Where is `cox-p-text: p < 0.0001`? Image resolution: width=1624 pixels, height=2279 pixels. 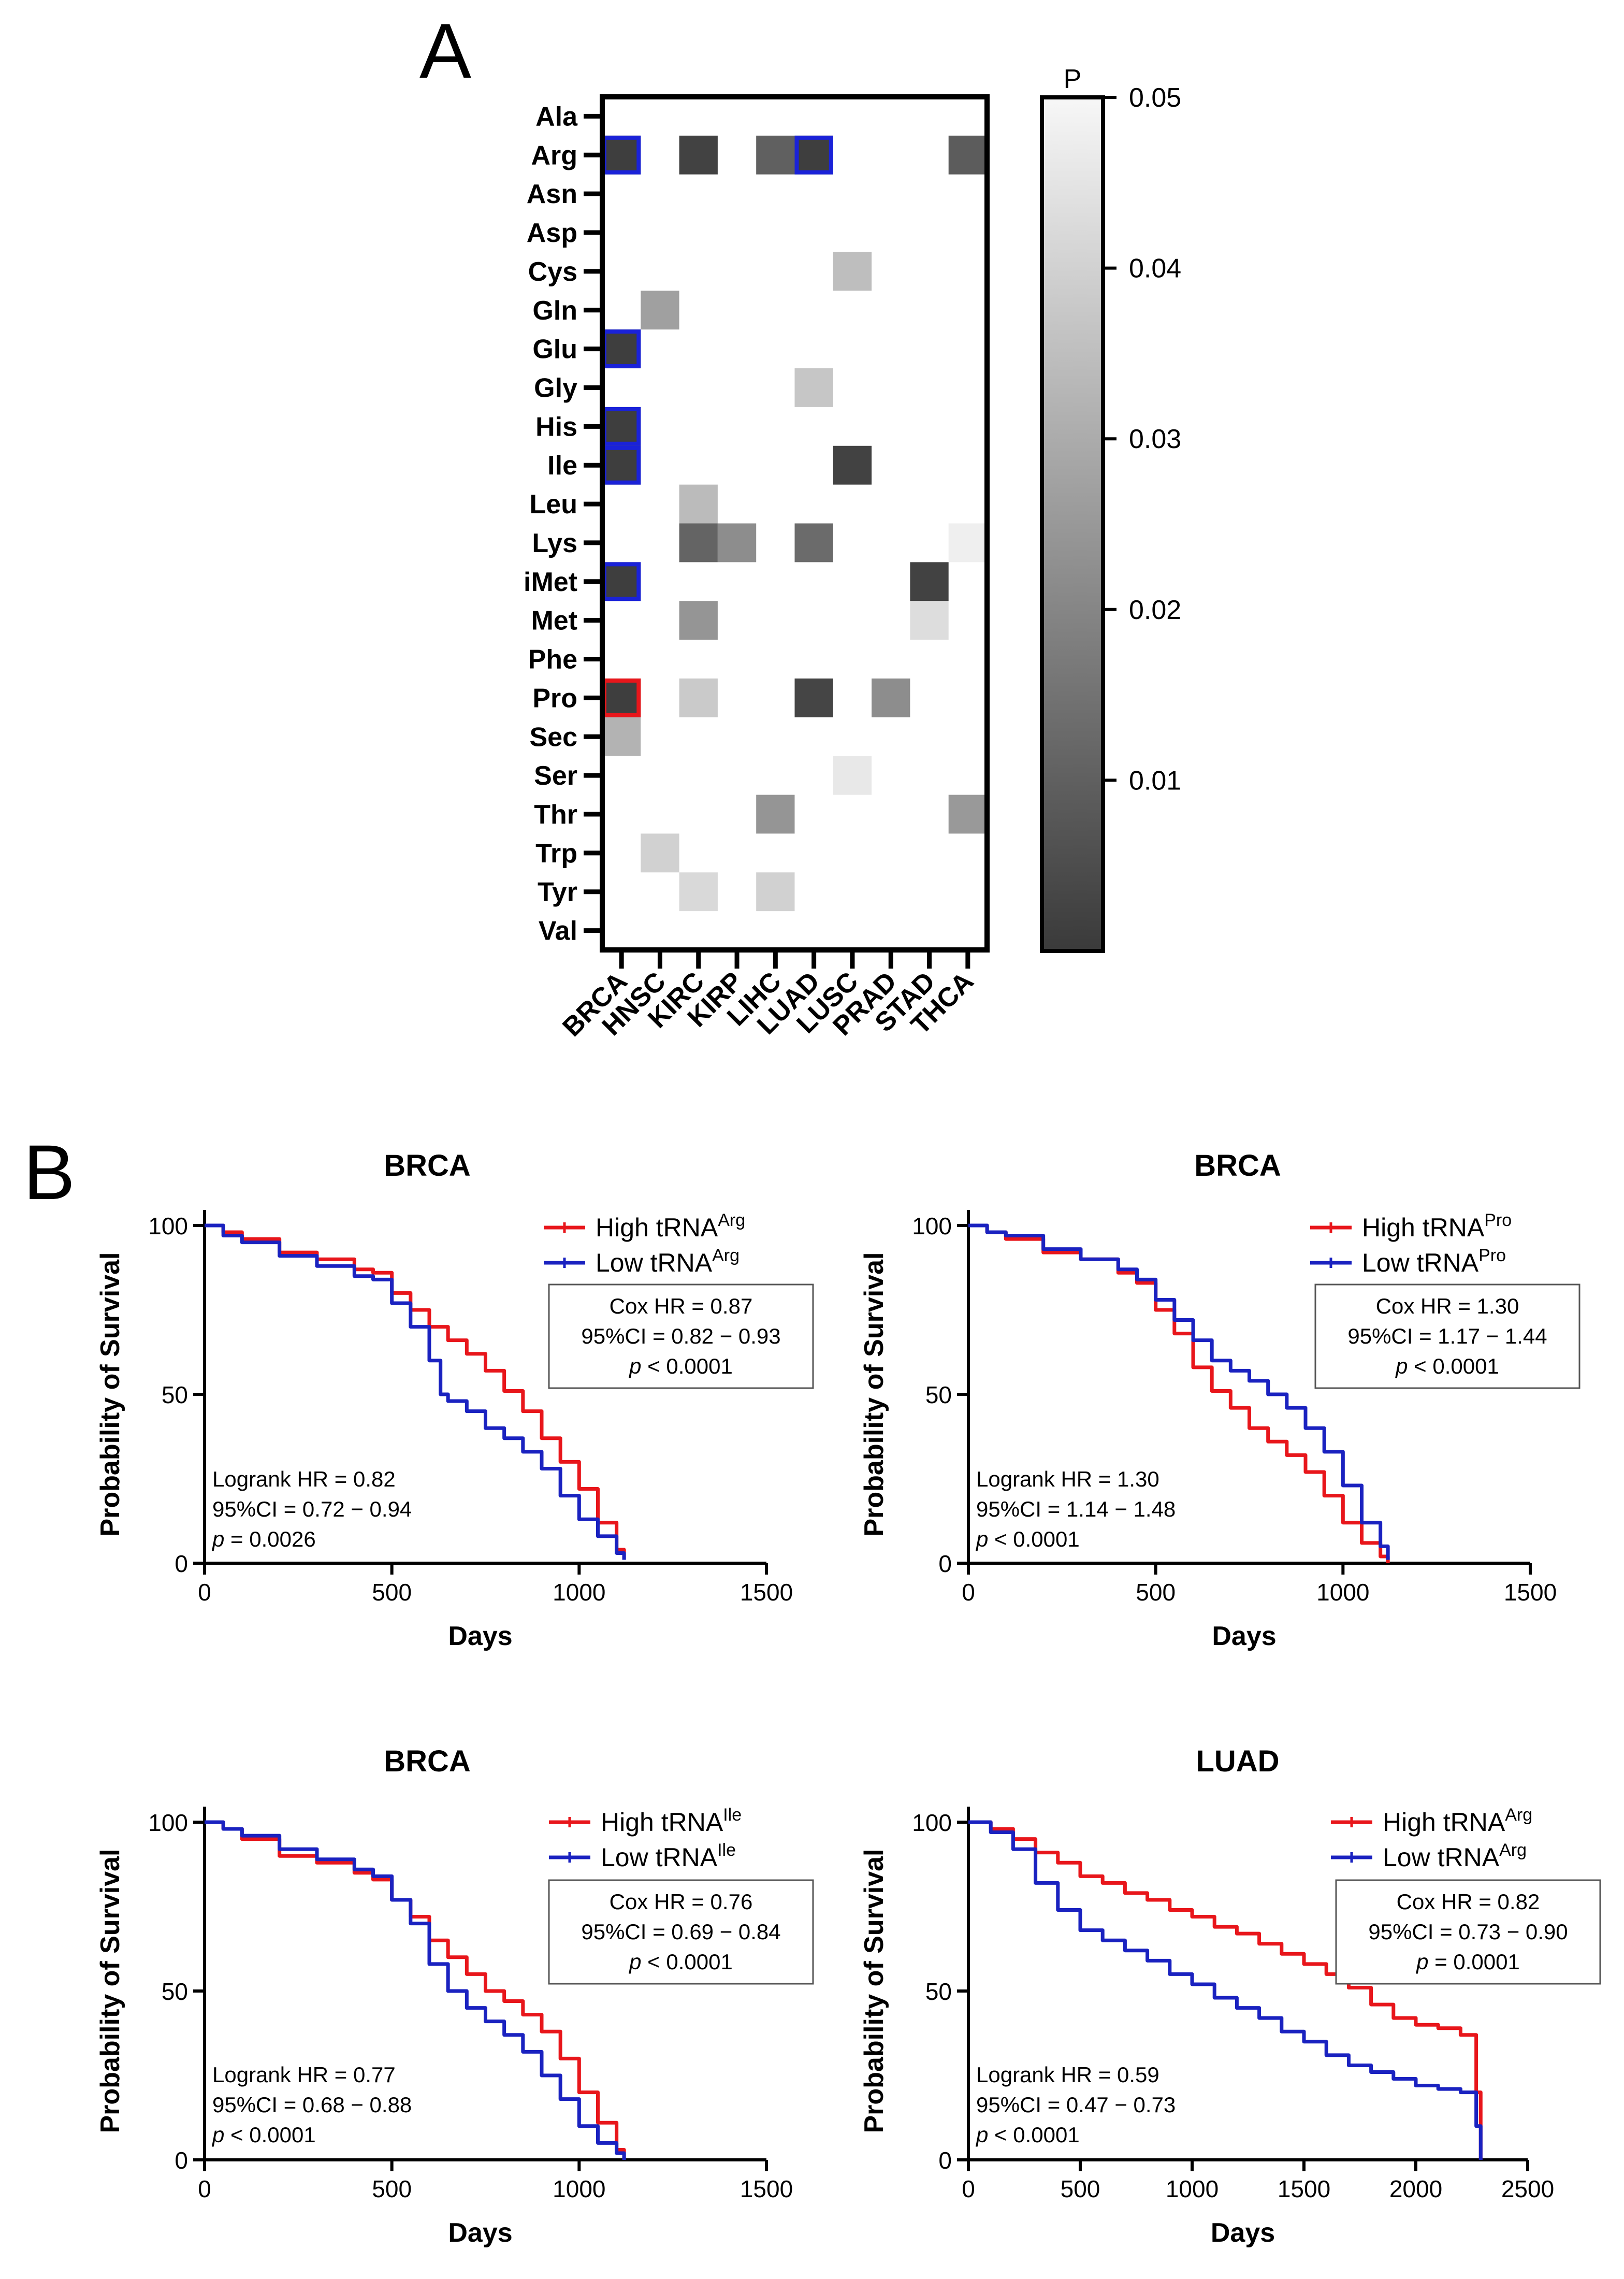
cox-p-text: p < 0.0001 is located at coordinates (1447, 1366).